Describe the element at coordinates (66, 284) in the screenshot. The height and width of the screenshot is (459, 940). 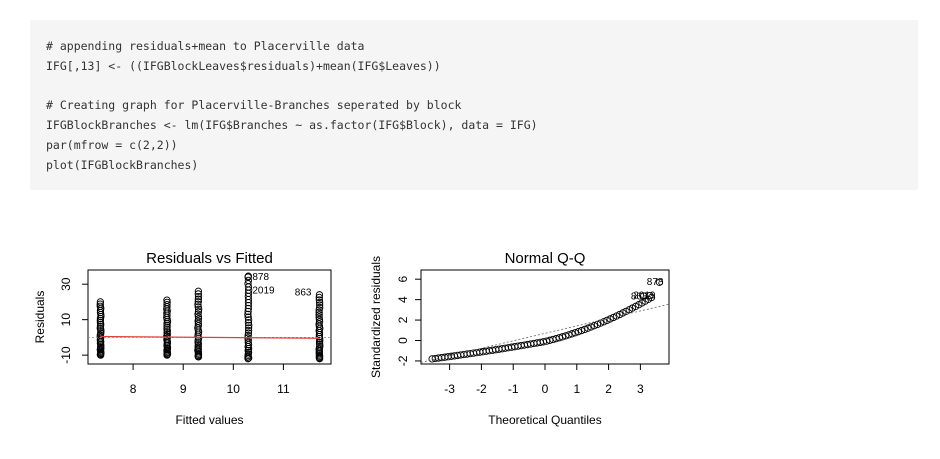
I see `y-tick-label: 30` at that location.